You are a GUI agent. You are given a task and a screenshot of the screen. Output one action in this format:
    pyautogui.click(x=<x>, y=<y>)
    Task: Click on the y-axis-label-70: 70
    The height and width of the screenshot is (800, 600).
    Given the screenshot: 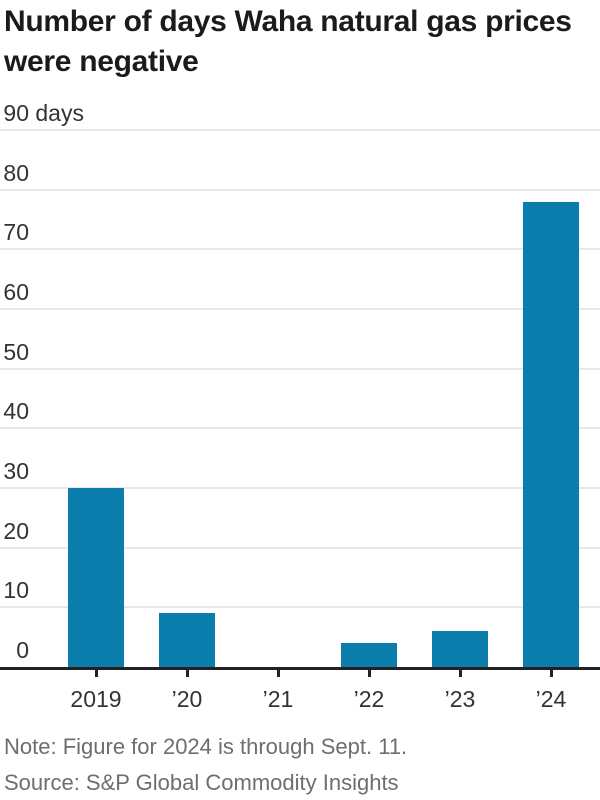 What is the action you would take?
    pyautogui.click(x=14, y=232)
    